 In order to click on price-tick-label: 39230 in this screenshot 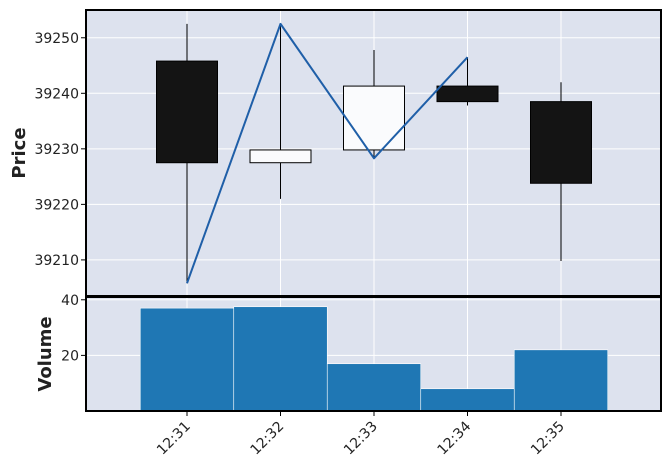, I will do `click(56, 150)`.